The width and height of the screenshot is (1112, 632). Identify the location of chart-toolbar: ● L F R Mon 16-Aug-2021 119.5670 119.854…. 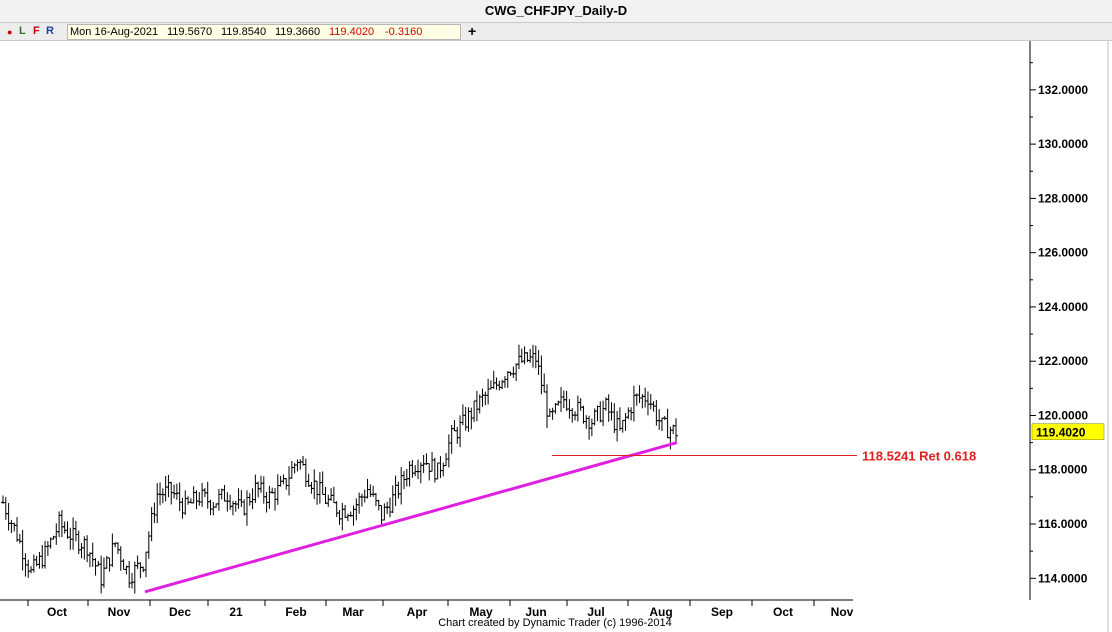
(556, 32).